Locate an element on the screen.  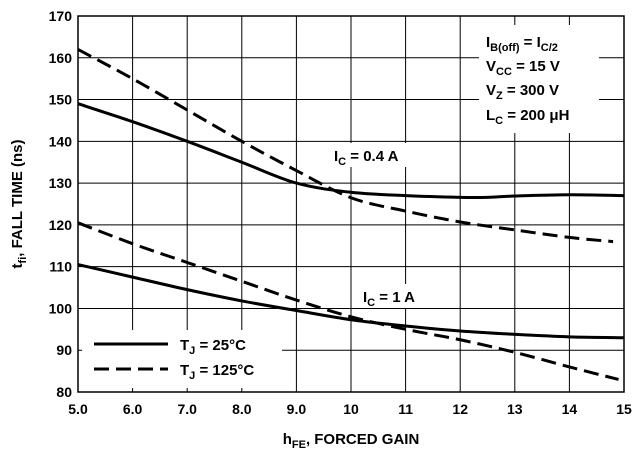
curve-label-1a-background is located at coordinates (400, 296).